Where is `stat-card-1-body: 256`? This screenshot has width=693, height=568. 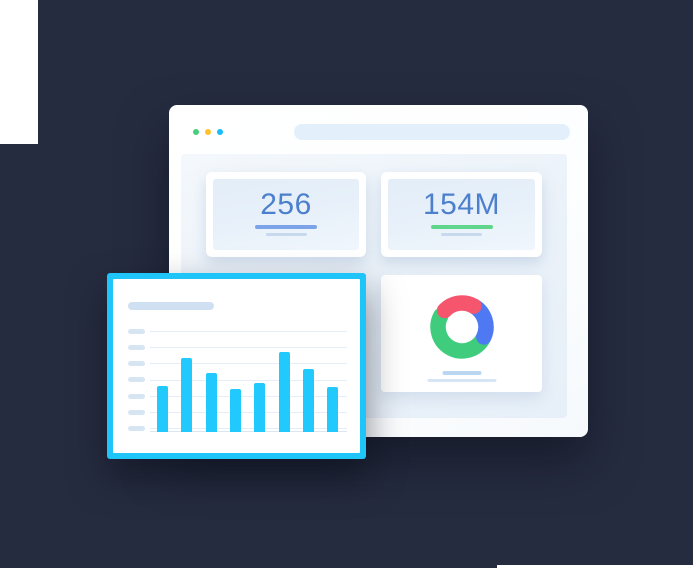 stat-card-1-body: 256 is located at coordinates (286, 214).